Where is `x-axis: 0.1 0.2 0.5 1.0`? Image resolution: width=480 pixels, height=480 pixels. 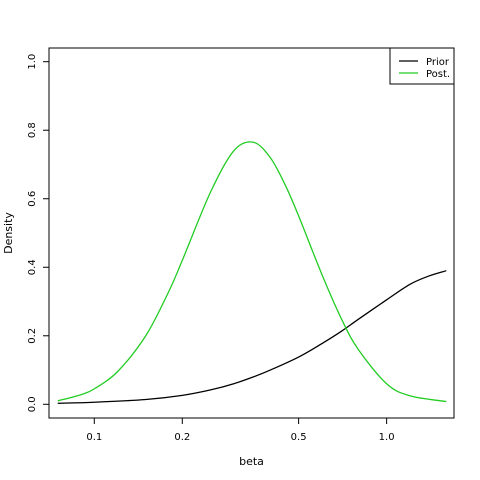 x-axis: 0.1 0.2 0.5 1.0 is located at coordinates (240, 430).